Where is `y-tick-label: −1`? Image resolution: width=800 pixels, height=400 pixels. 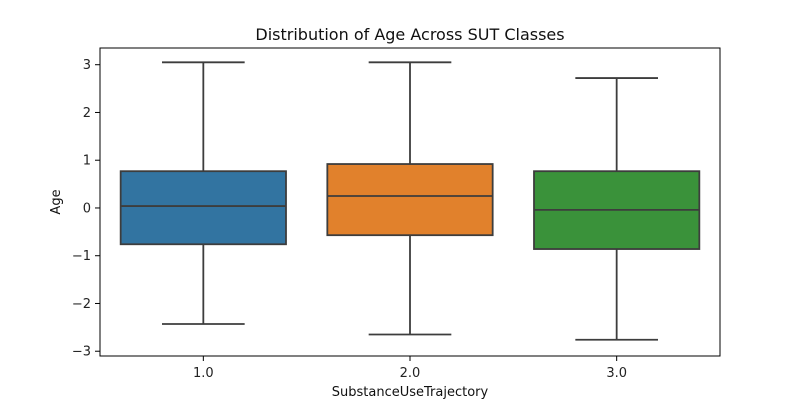
y-tick-label: −1 is located at coordinates (81, 256).